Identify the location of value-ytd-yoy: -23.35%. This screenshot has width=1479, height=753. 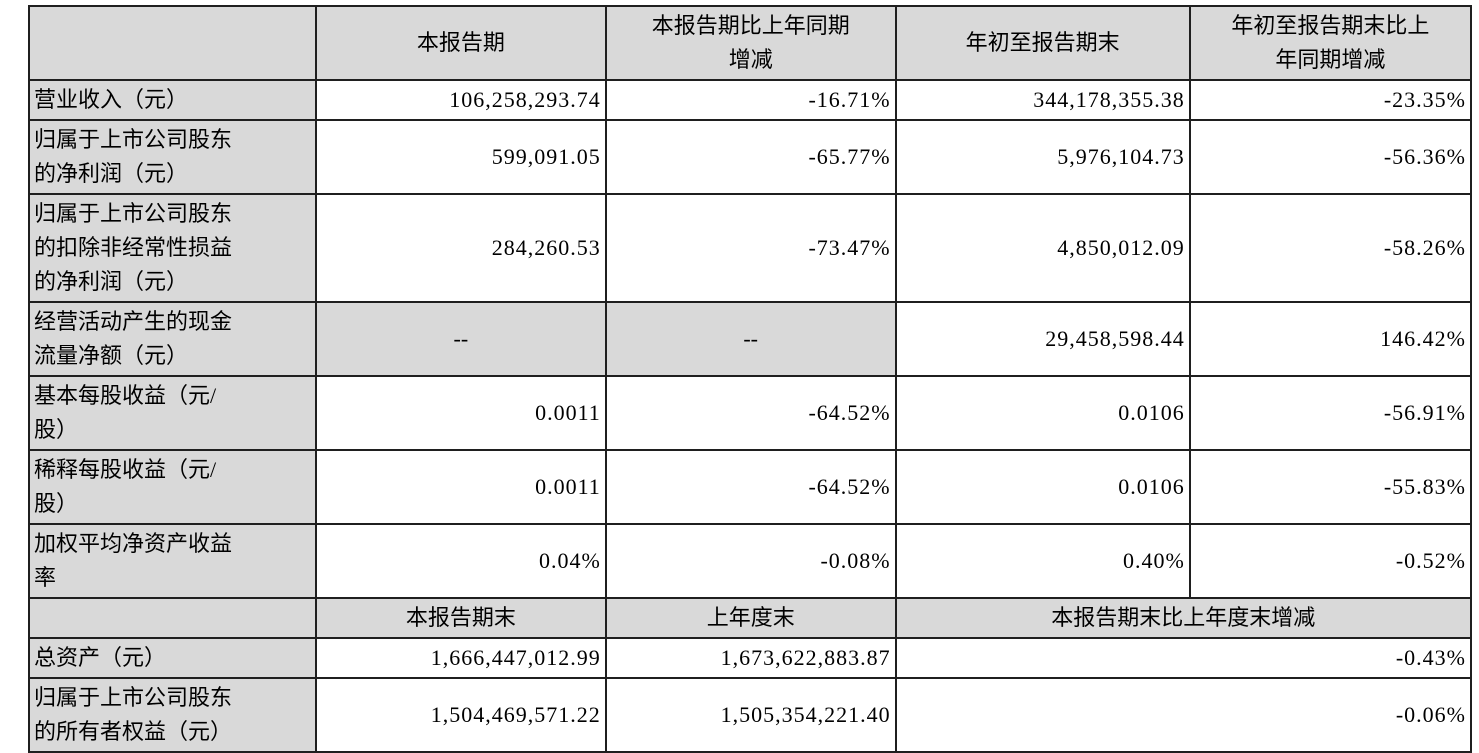
(1330, 100).